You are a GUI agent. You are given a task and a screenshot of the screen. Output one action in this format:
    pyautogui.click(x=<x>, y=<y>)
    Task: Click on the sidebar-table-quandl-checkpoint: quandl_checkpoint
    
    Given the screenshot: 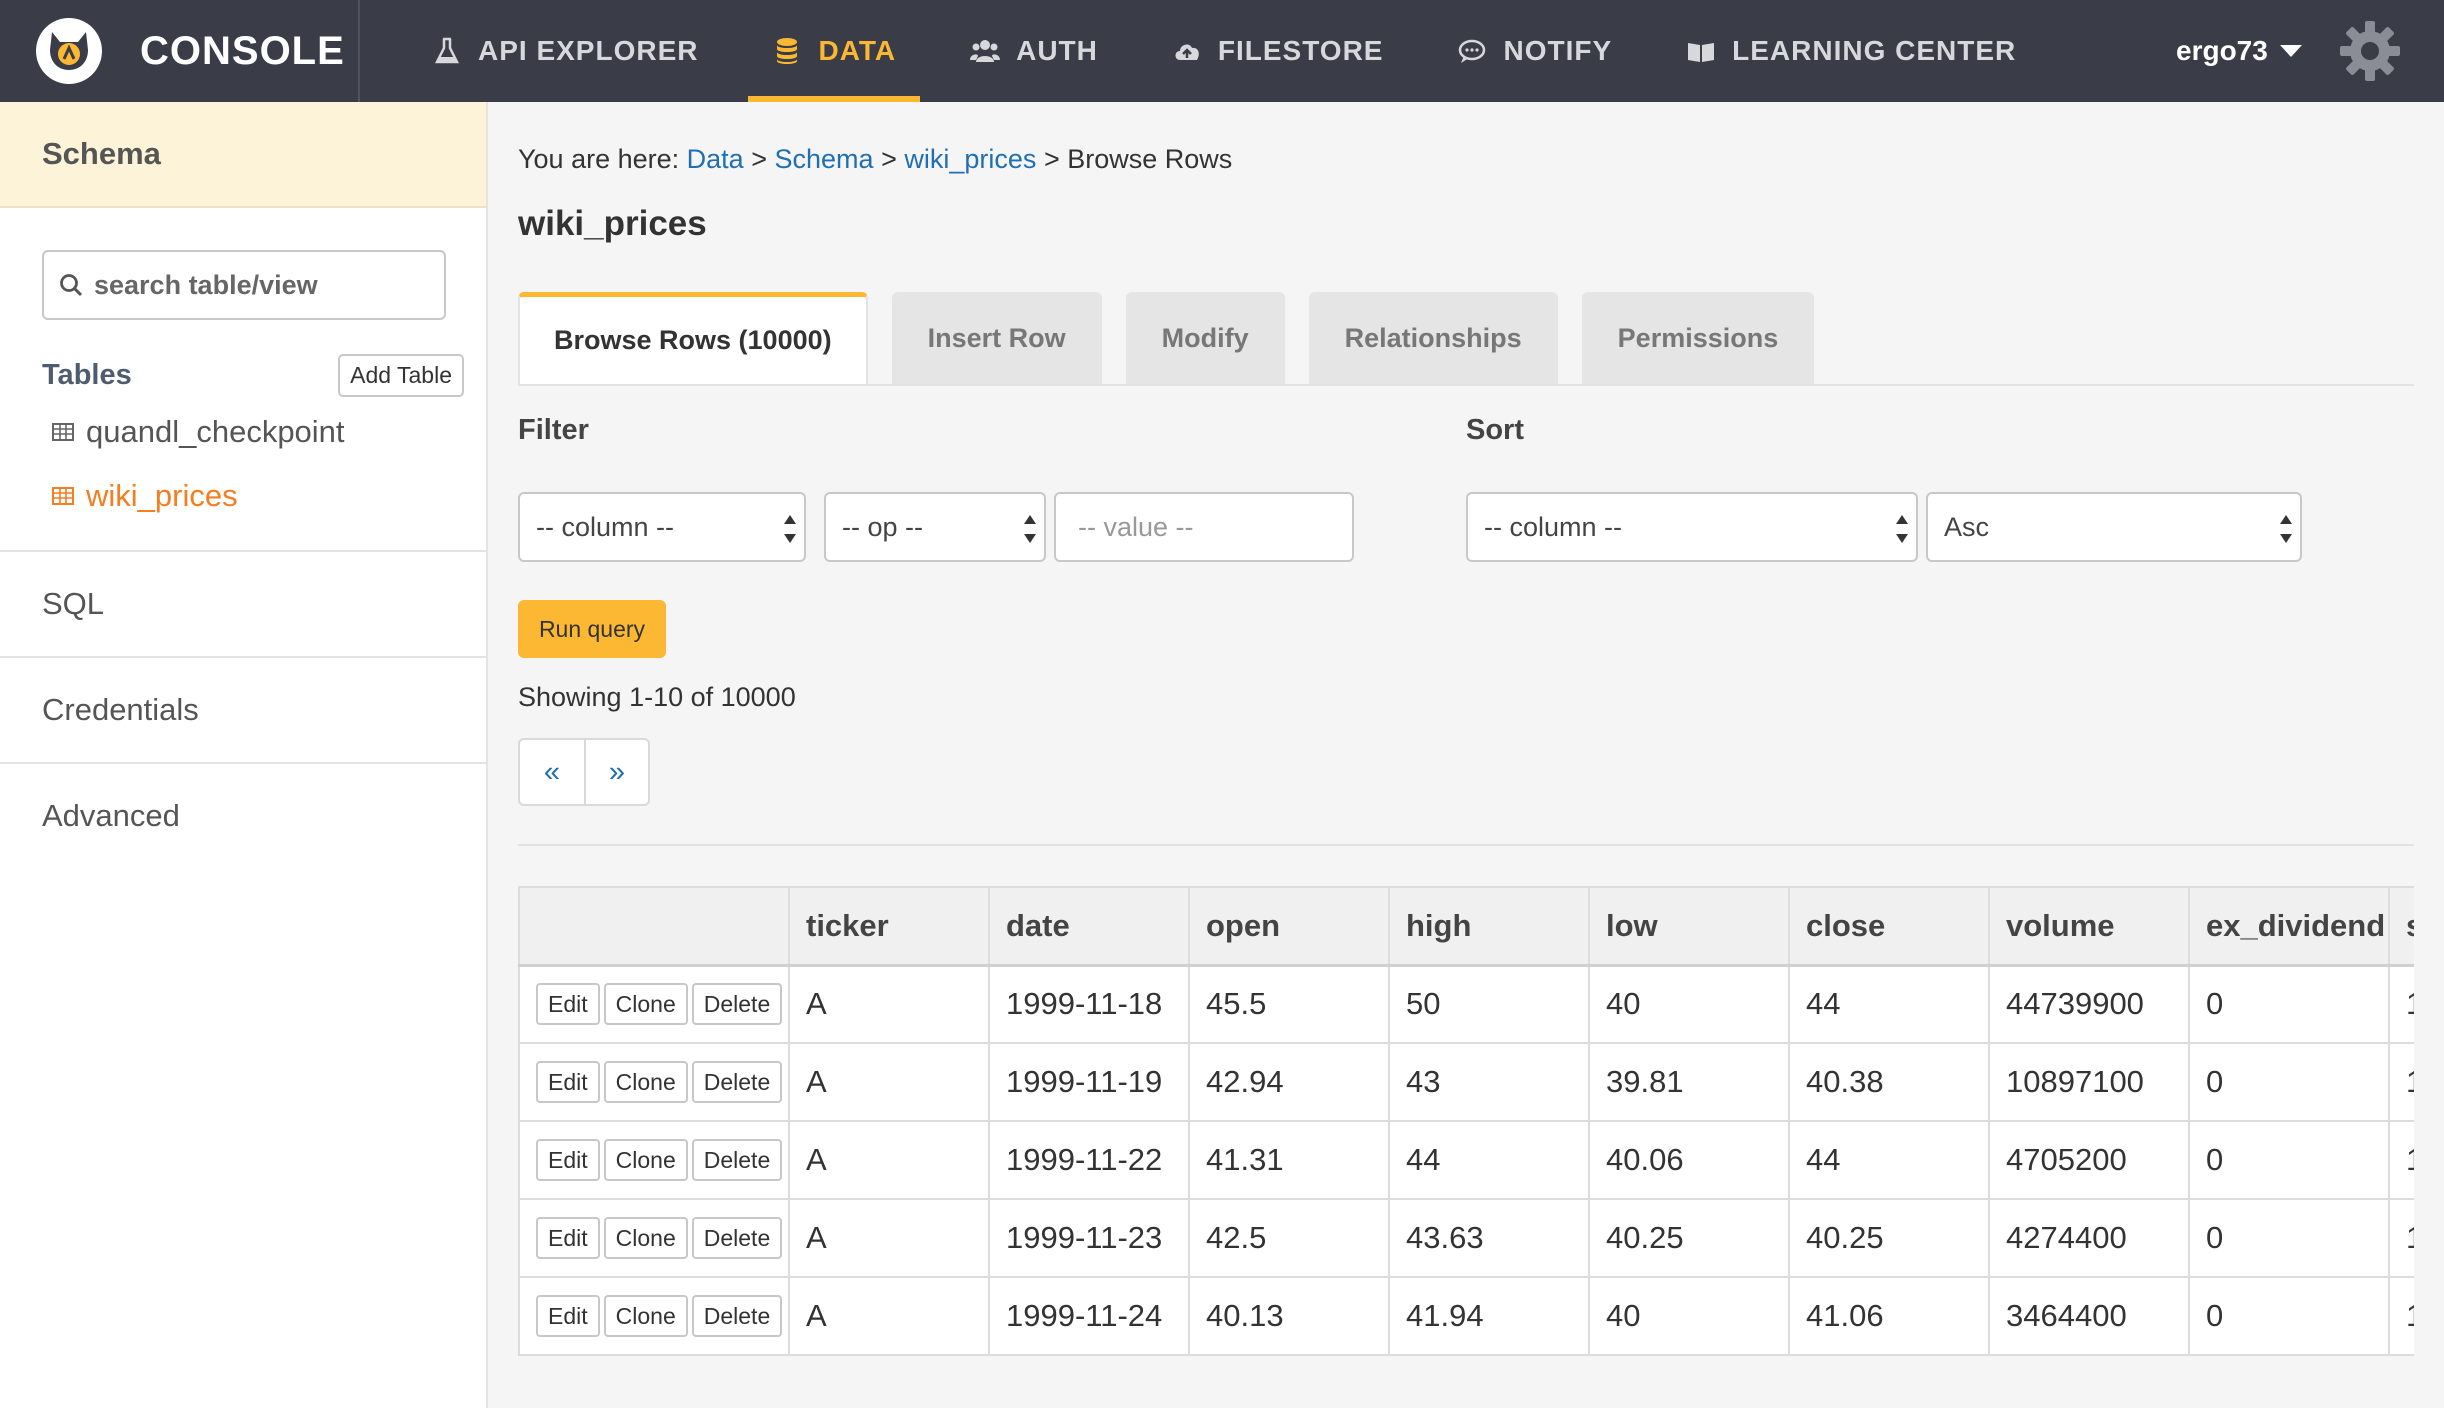 What is the action you would take?
    pyautogui.click(x=198, y=432)
    